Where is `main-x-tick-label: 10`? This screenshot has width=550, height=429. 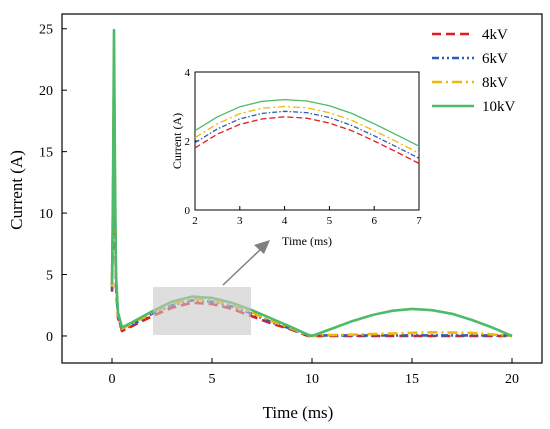
main-x-tick-label: 10 is located at coordinates (312, 379).